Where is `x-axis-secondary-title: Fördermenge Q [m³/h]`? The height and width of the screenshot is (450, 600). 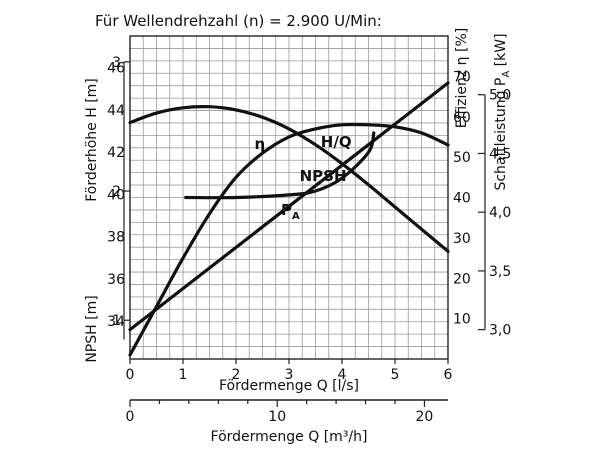 x-axis-secondary-title: Fördermenge Q [m³/h] is located at coordinates (289, 437).